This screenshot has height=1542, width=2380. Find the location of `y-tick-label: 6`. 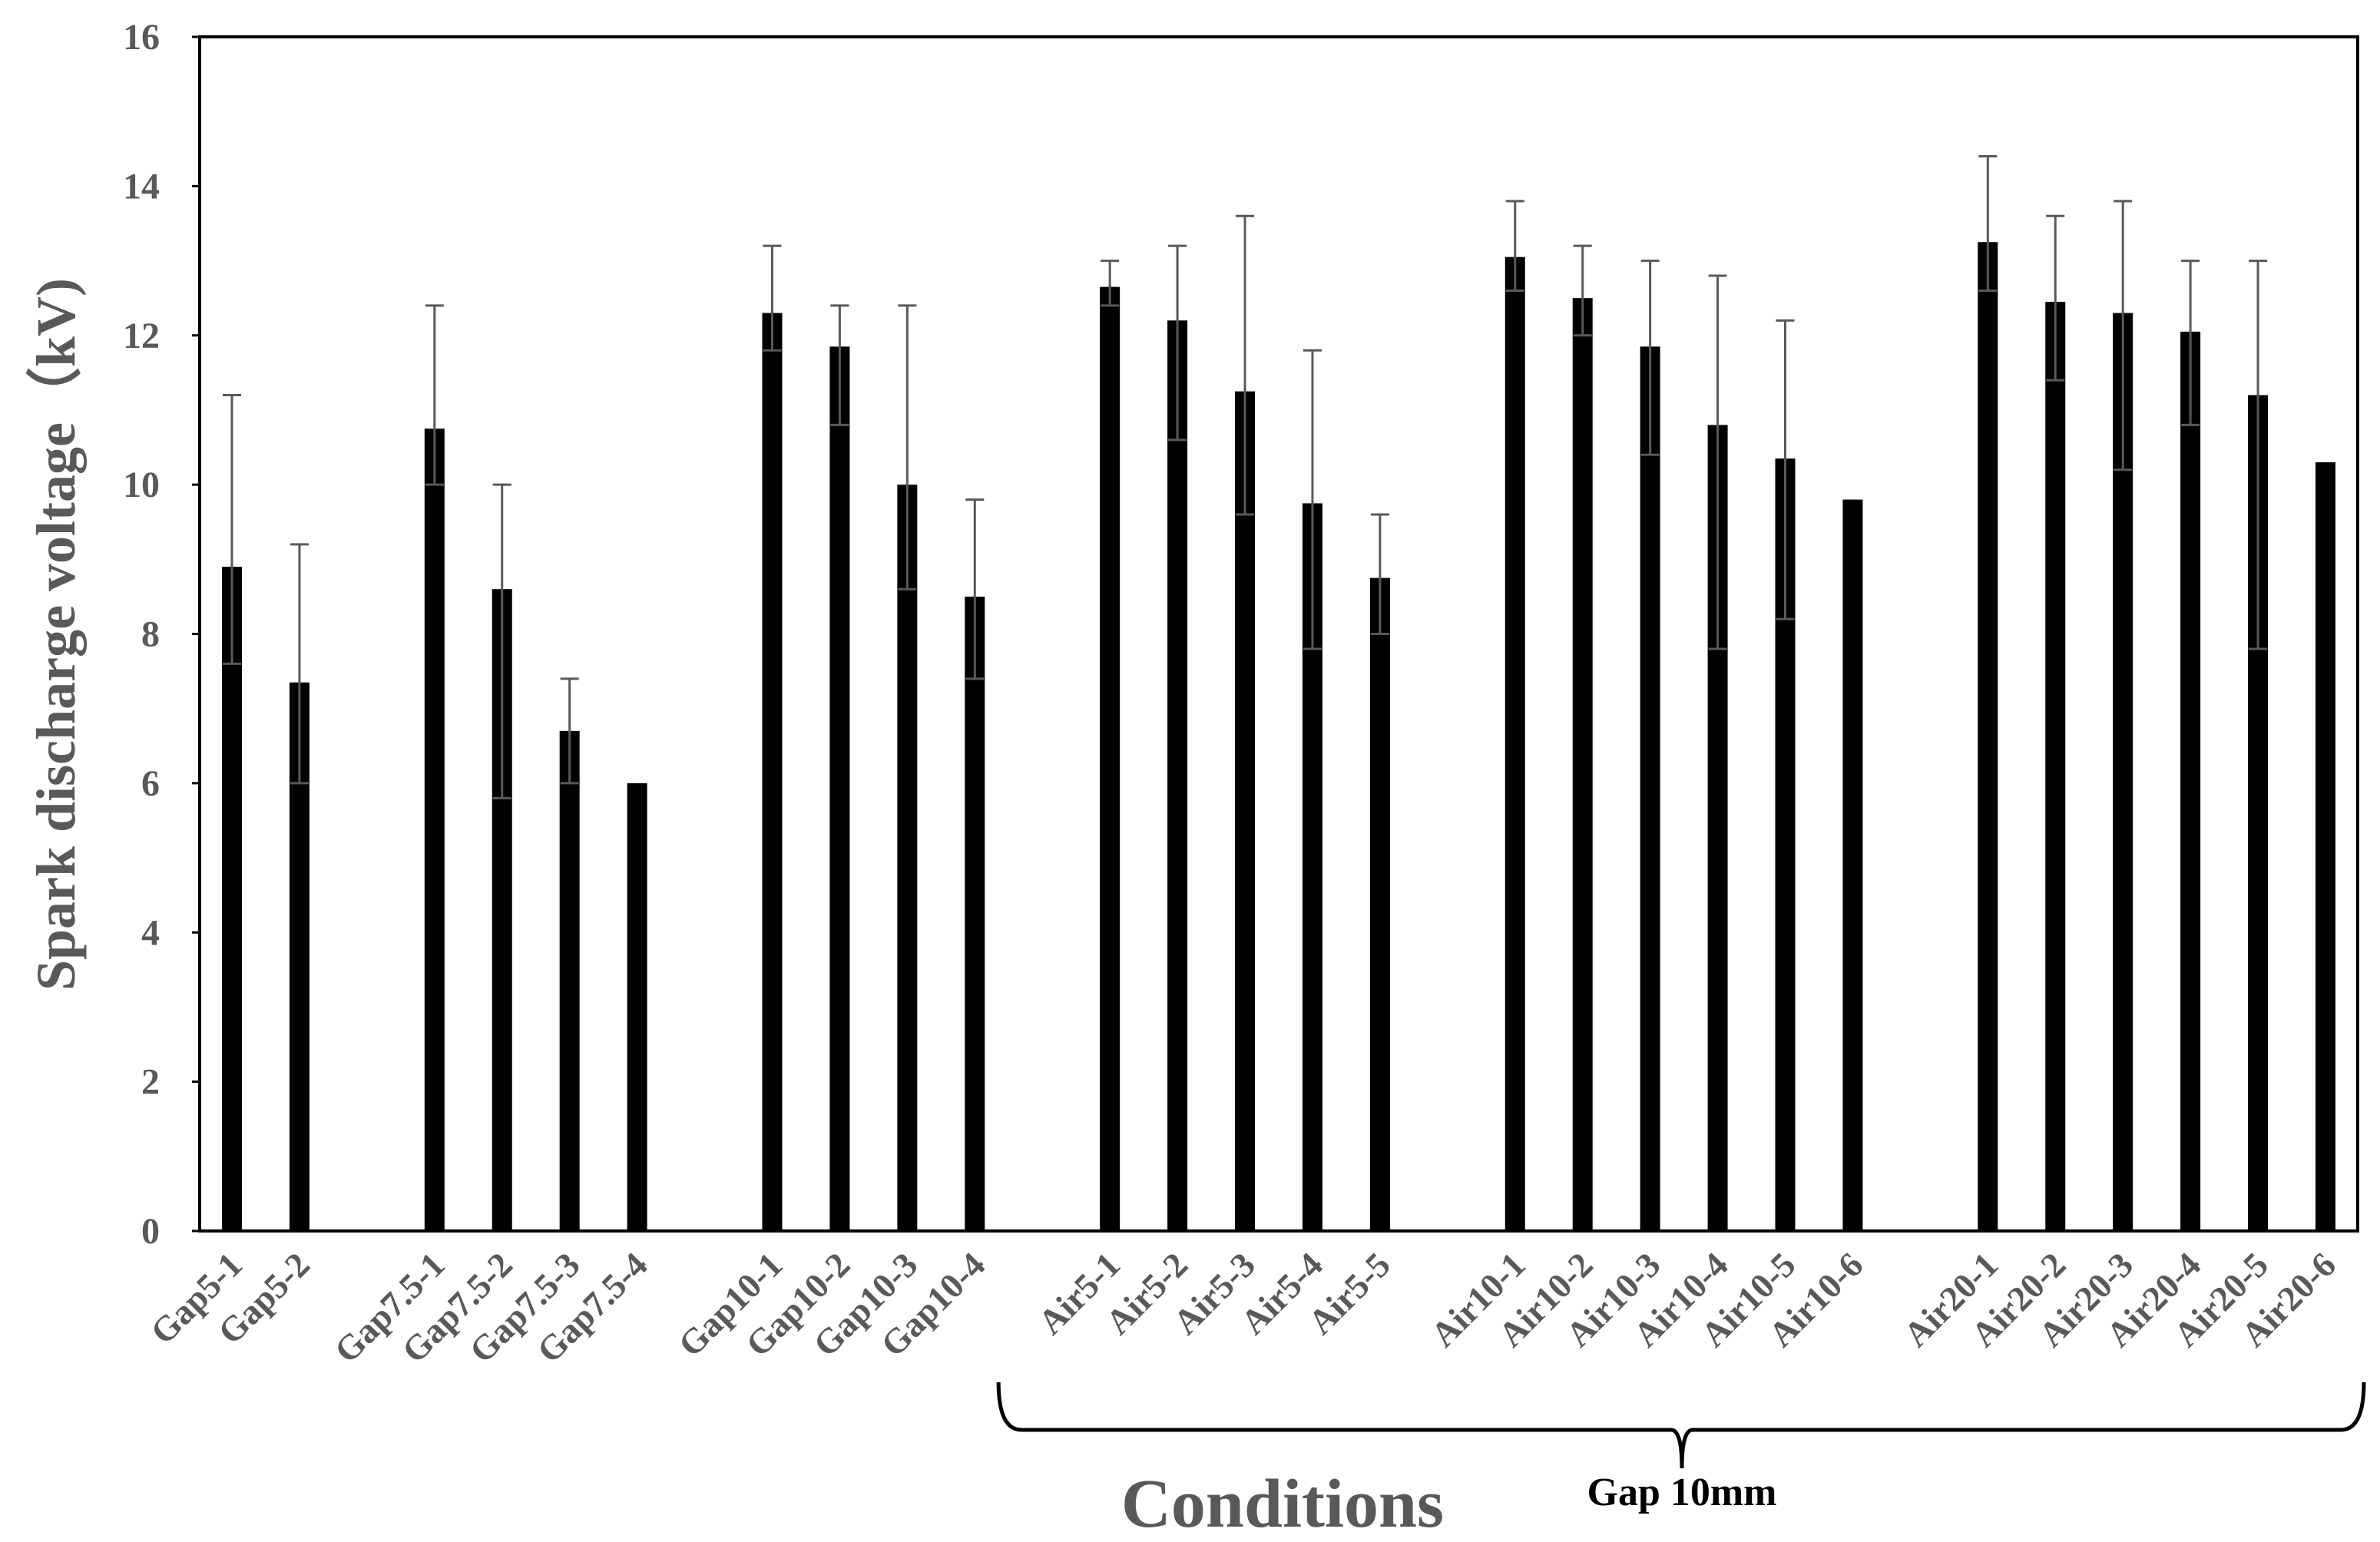

y-tick-label: 6 is located at coordinates (150, 783).